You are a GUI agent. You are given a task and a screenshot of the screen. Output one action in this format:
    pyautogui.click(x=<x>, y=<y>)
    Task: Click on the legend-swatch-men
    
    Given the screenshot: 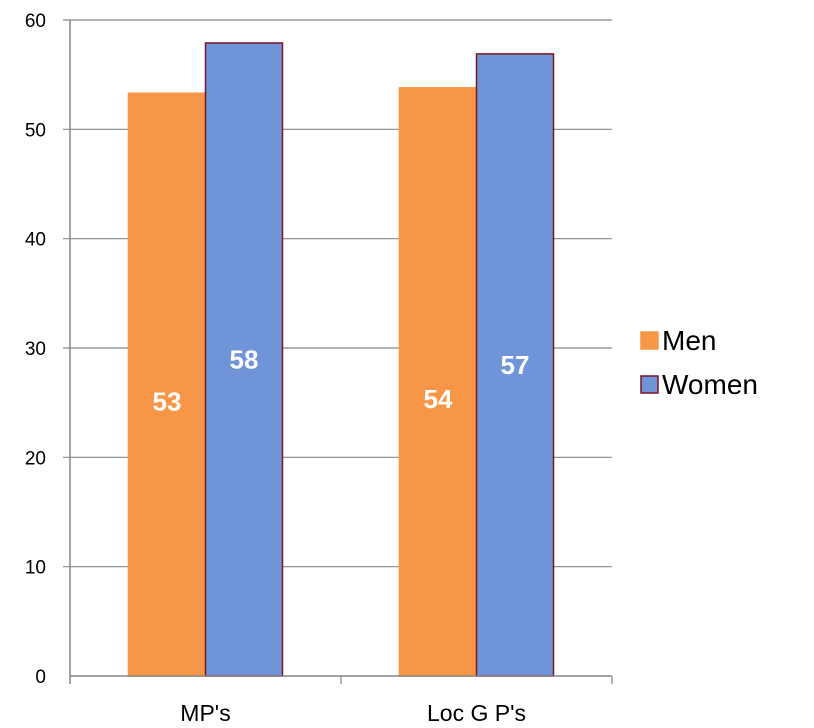 What is the action you would take?
    pyautogui.click(x=649, y=340)
    